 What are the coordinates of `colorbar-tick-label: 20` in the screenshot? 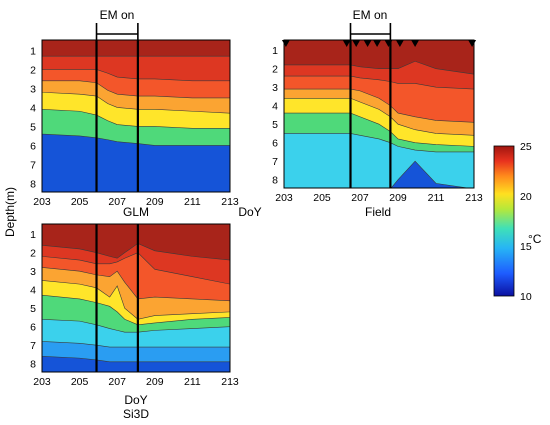 It's located at (526, 197).